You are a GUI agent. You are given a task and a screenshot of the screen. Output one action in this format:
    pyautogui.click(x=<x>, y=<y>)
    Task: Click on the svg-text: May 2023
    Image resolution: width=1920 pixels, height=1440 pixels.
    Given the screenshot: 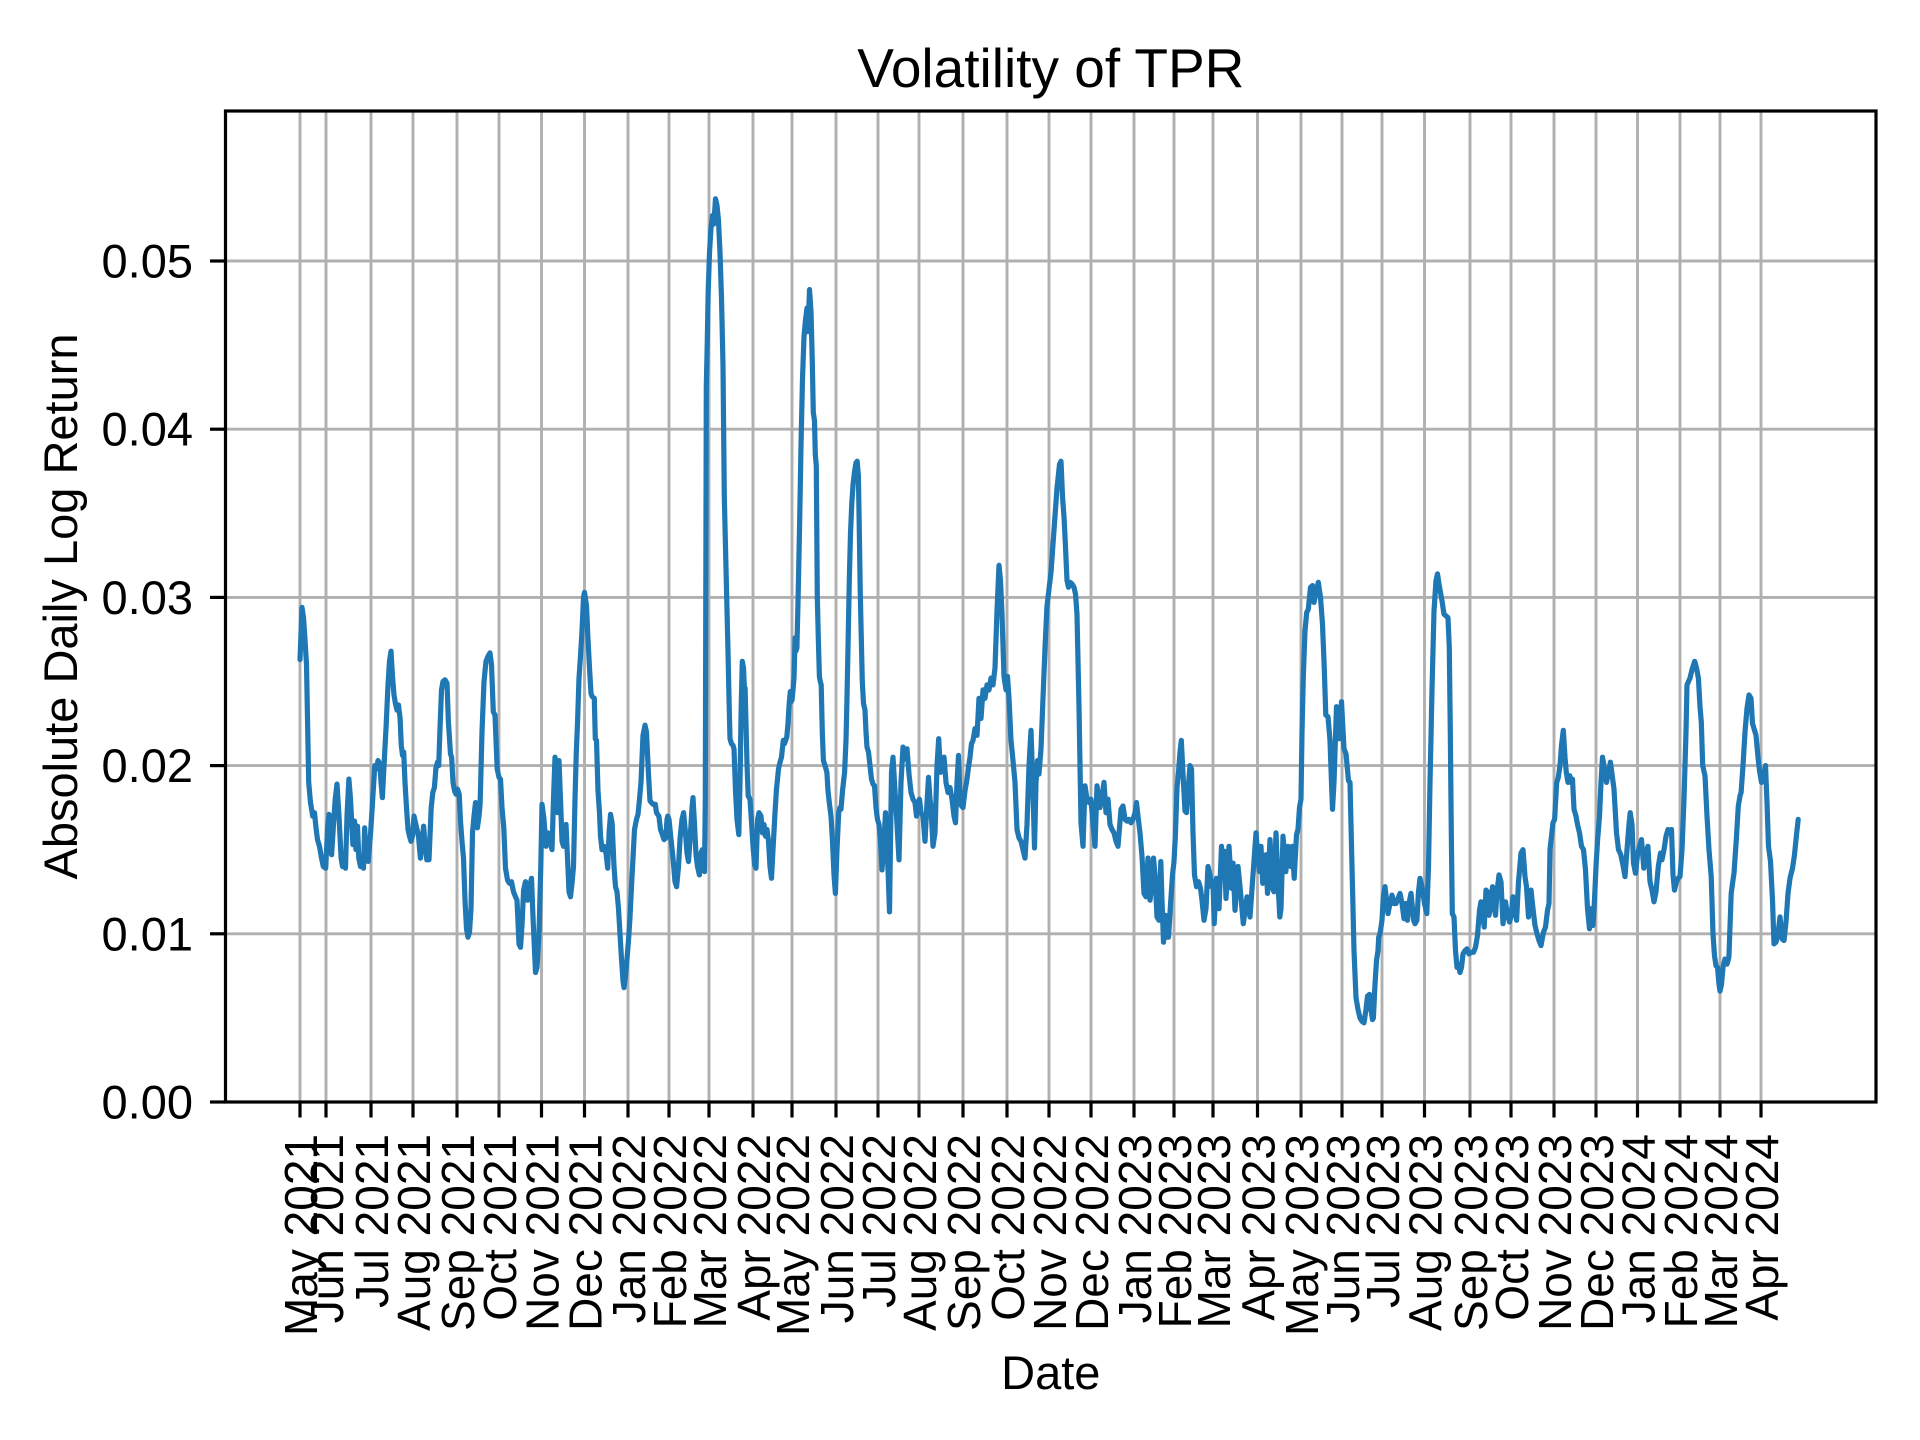 What is the action you would take?
    pyautogui.click(x=1302, y=1235)
    